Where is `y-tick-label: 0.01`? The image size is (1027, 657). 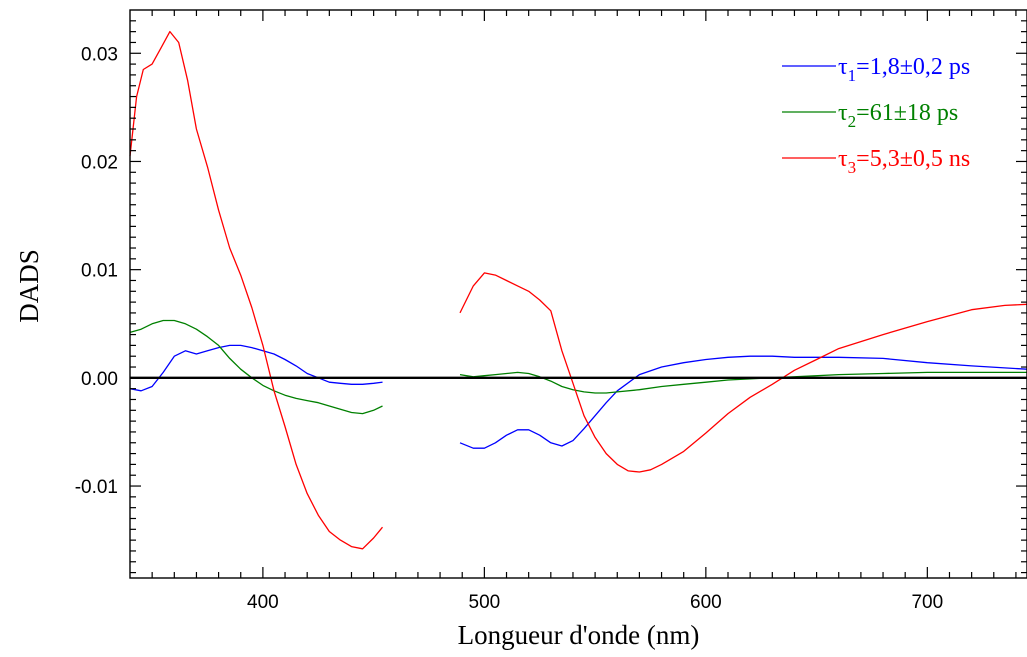 y-tick-label: 0.01 is located at coordinates (99, 271).